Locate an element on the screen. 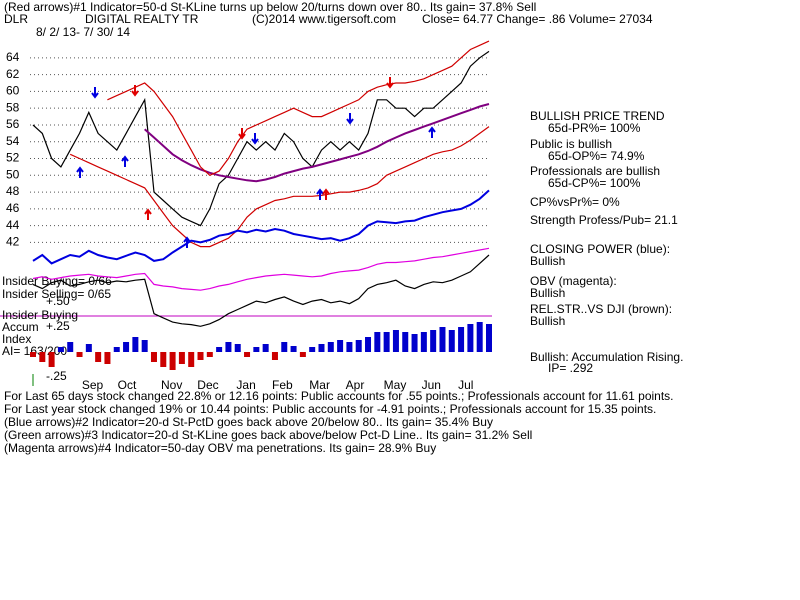 The width and height of the screenshot is (800, 600). y-tick-label: 52 is located at coordinates (13, 158).